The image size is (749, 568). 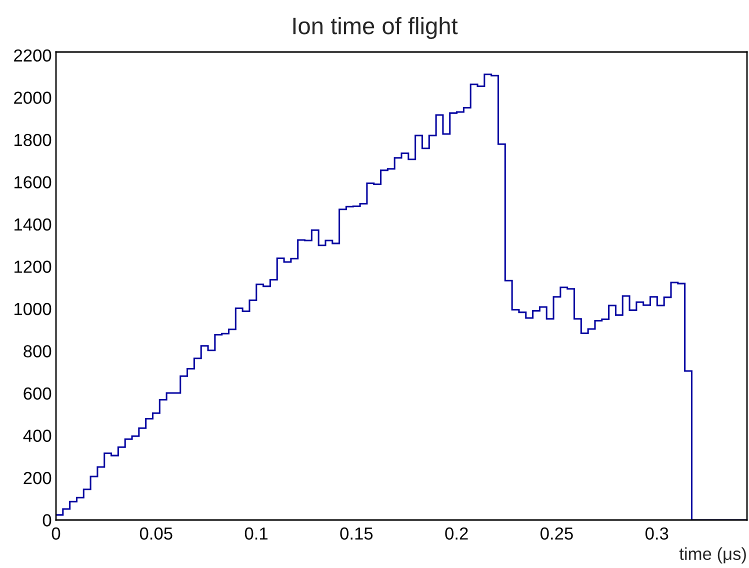 What do you see at coordinates (33, 140) in the screenshot?
I see `y-tick-label: 1800` at bounding box center [33, 140].